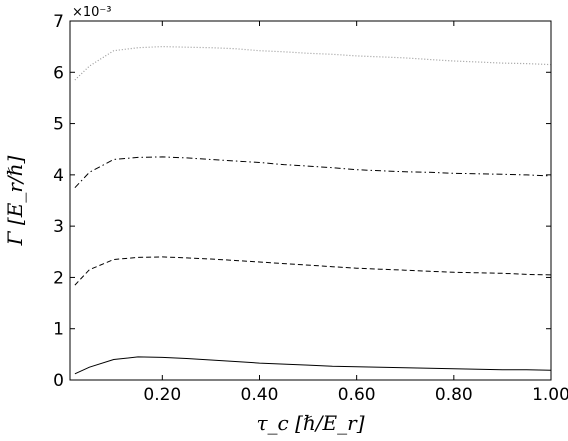  Describe the element at coordinates (454, 395) in the screenshot. I see `x-tick-label: 0.80` at that location.